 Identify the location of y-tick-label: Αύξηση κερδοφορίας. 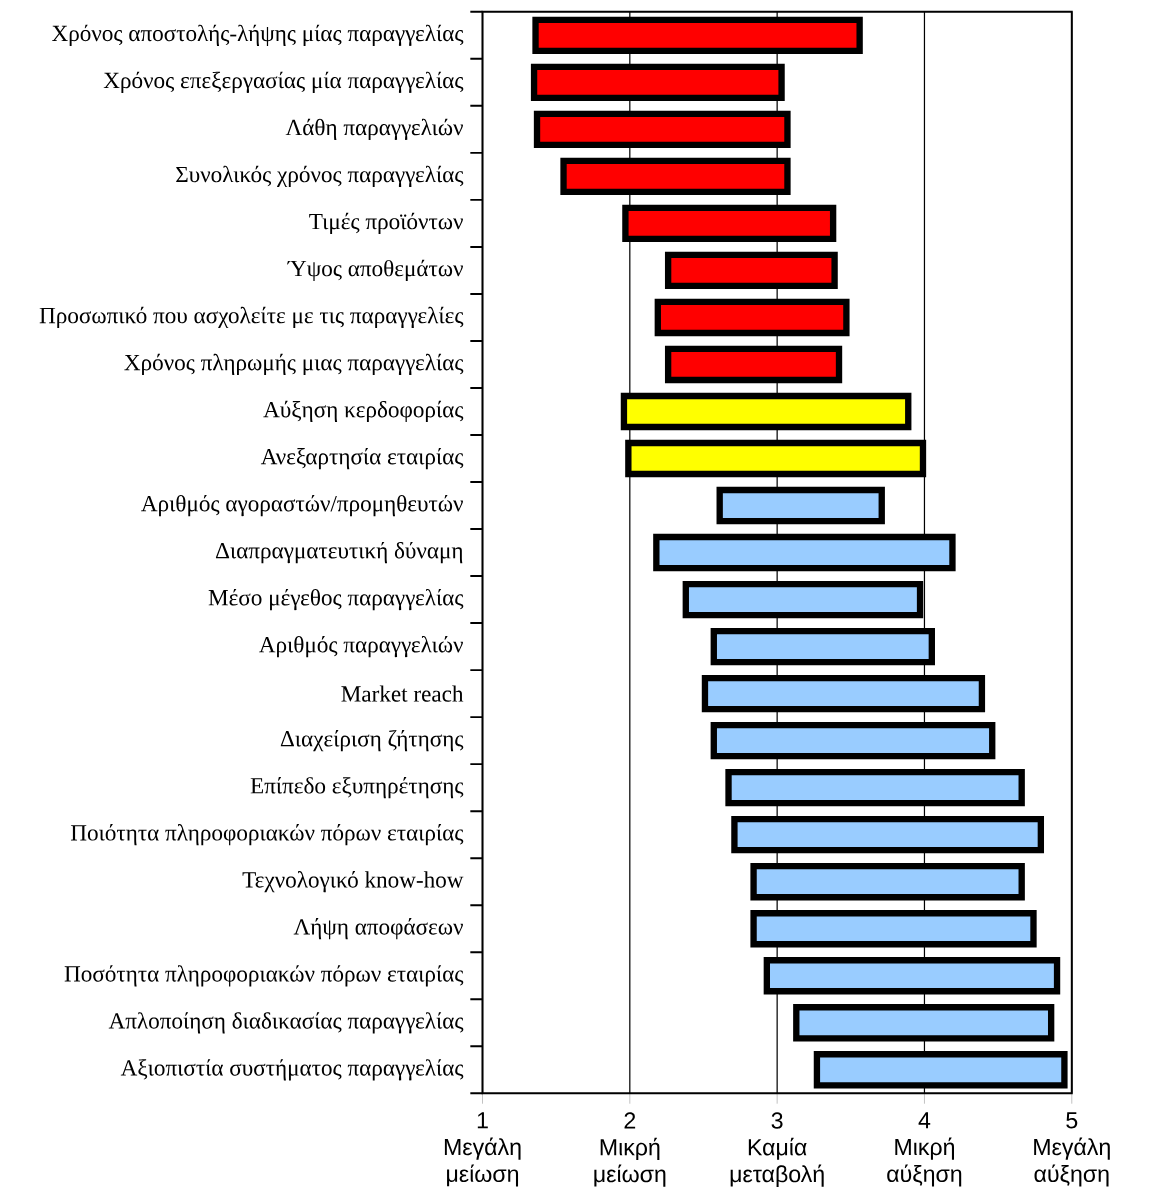
(363, 411).